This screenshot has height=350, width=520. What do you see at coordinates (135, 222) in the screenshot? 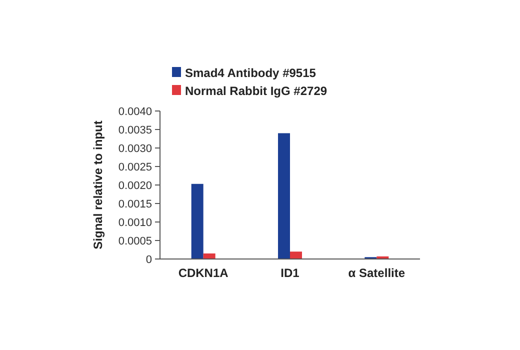
I see `y-tick-label: 0.0010` at bounding box center [135, 222].